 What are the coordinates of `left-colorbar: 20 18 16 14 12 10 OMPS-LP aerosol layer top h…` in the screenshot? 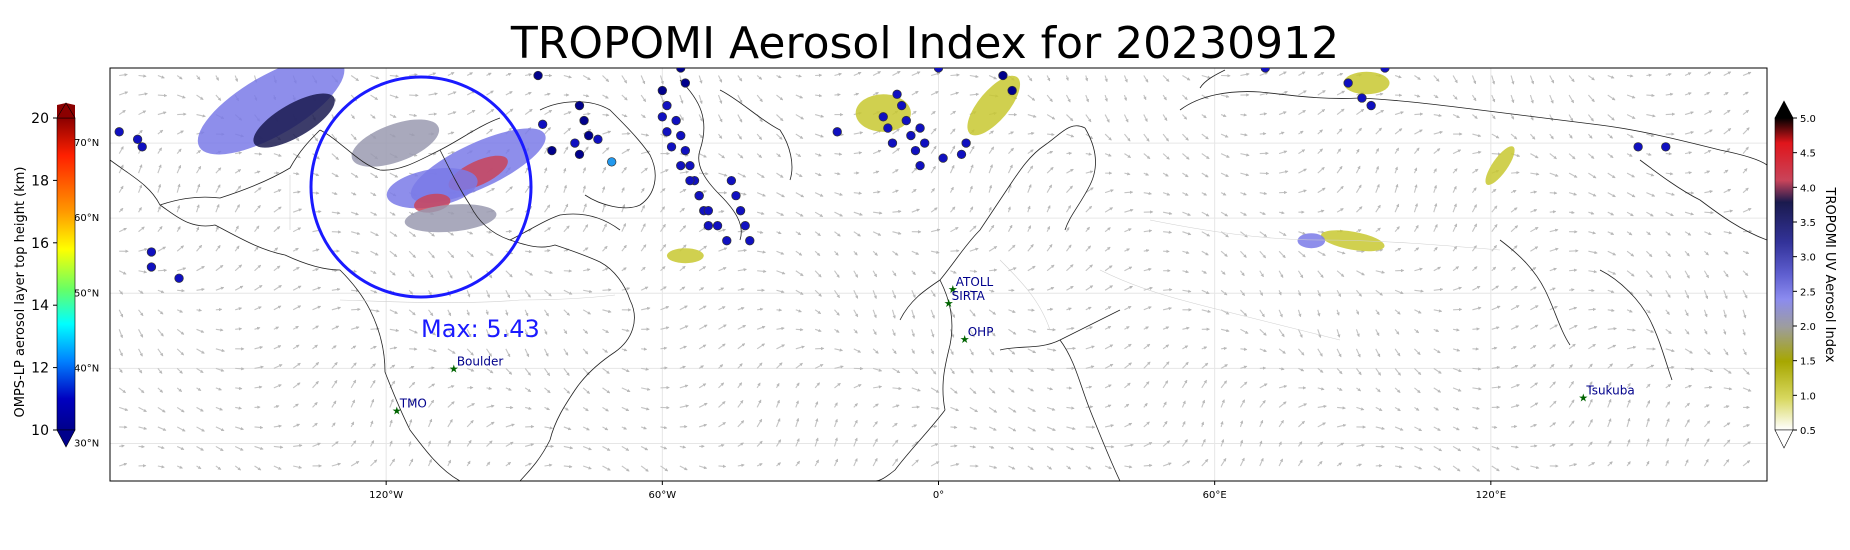 It's located at (44, 275).